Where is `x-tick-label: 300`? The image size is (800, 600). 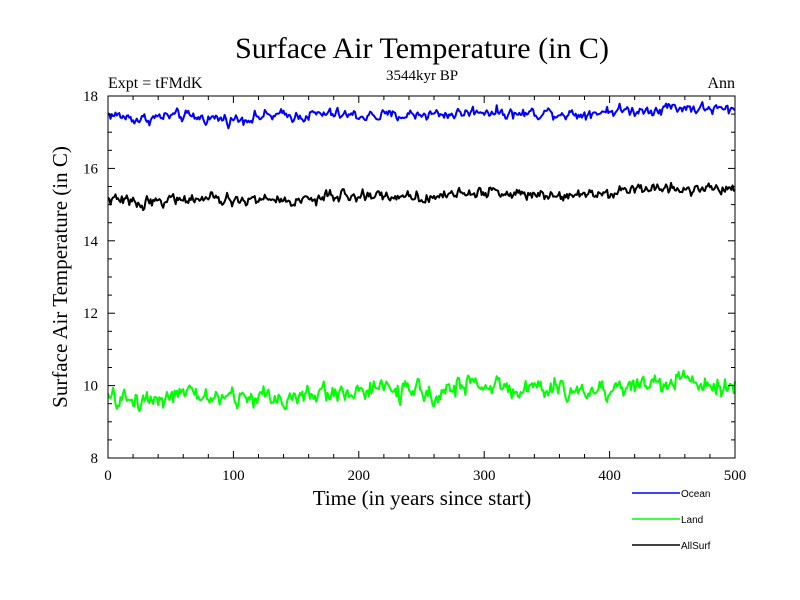
x-tick-label: 300 is located at coordinates (484, 476).